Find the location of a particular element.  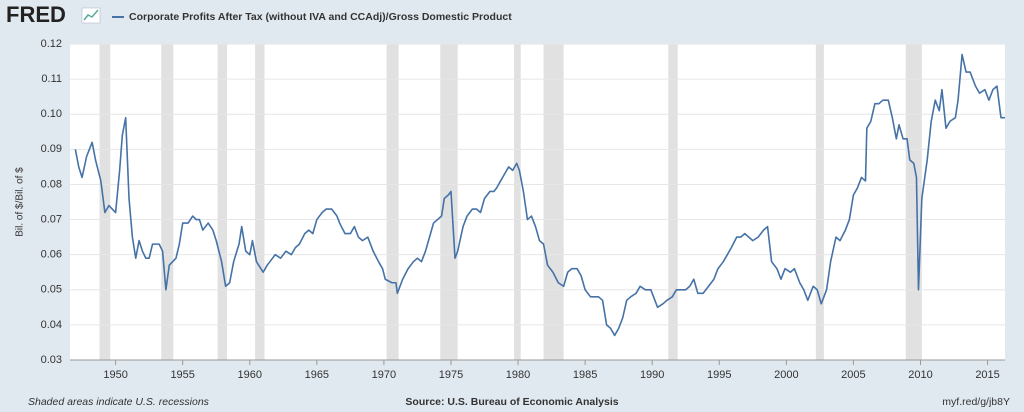

source: Source: U.S. Bureau of Economic Analysis is located at coordinates (511, 402).